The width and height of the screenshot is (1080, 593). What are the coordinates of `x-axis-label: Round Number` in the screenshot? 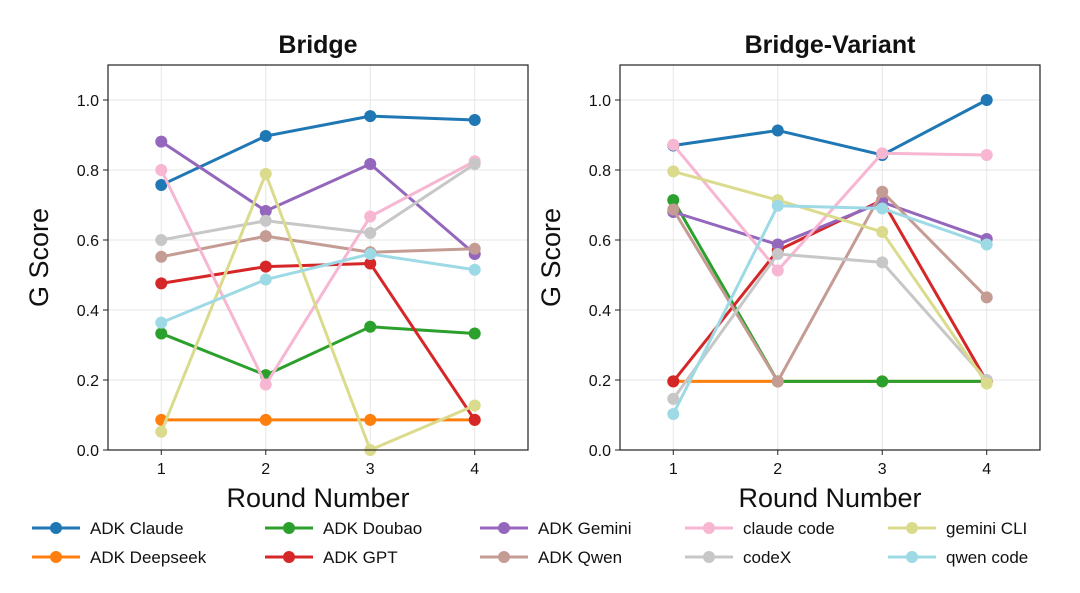 It's located at (317, 498).